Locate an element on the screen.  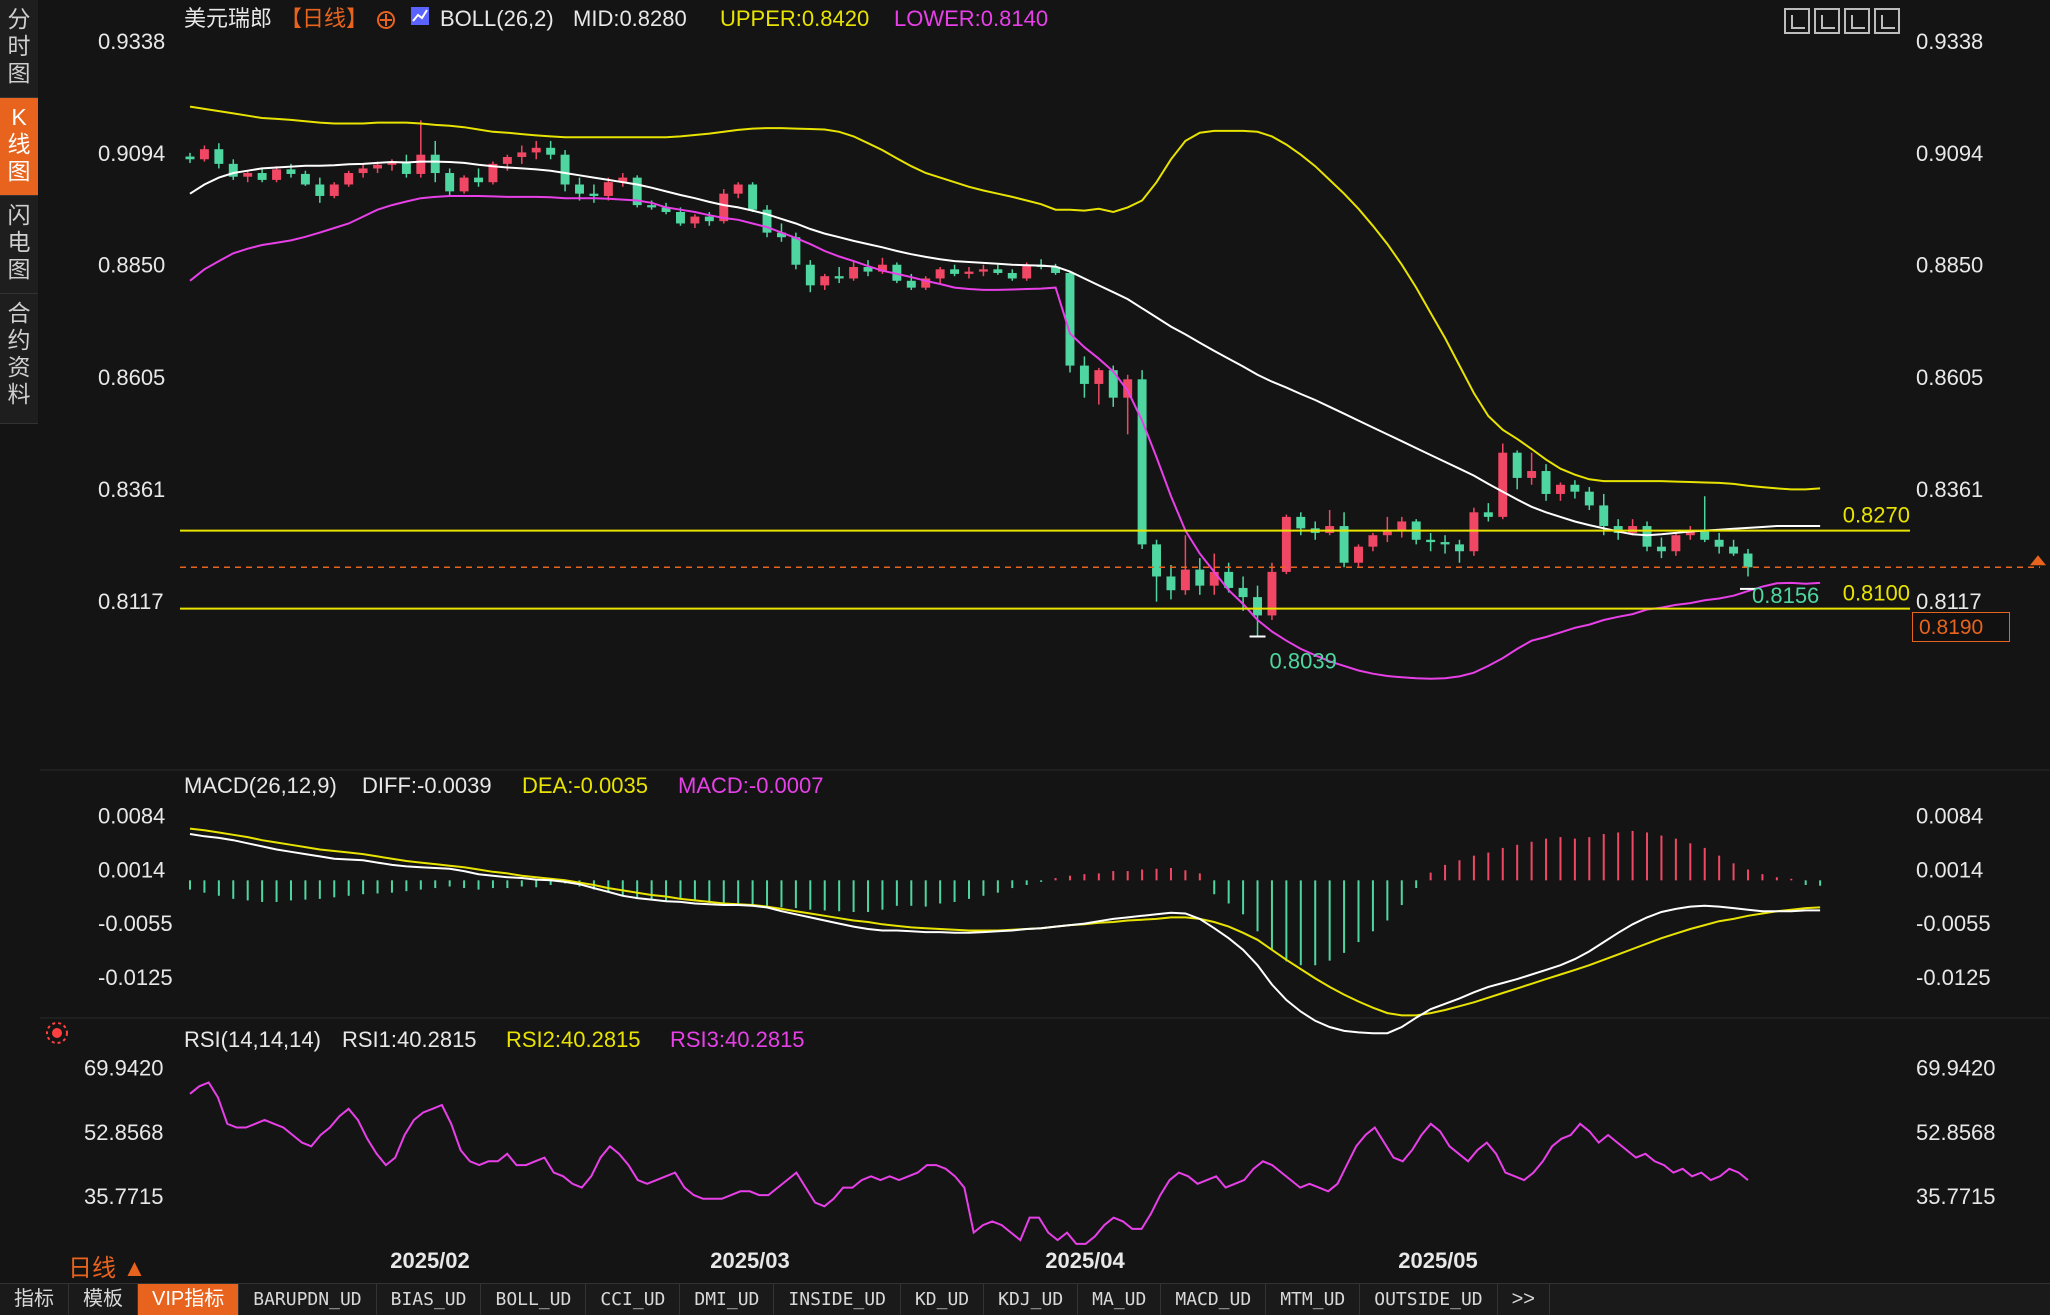
tab-contract-info: 合约资料 is located at coordinates (19, 359).